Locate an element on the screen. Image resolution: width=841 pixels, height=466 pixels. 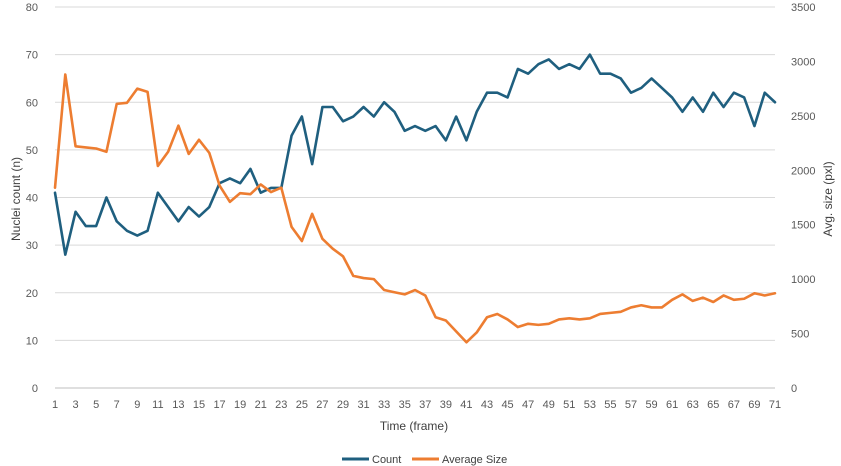
x-tick-label: 35 is located at coordinates (405, 405).